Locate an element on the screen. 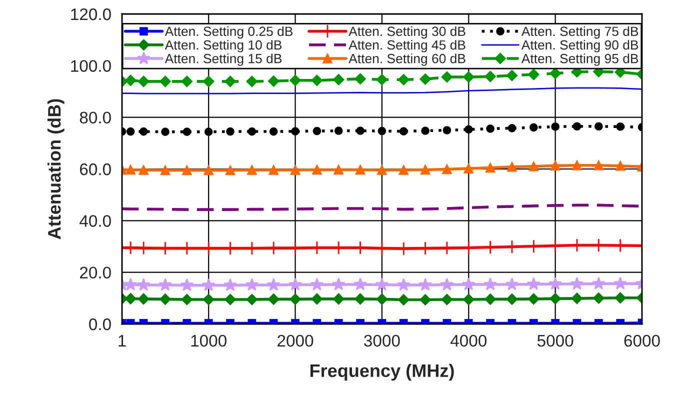  y-tick-label: 80.0 is located at coordinates (95, 118).